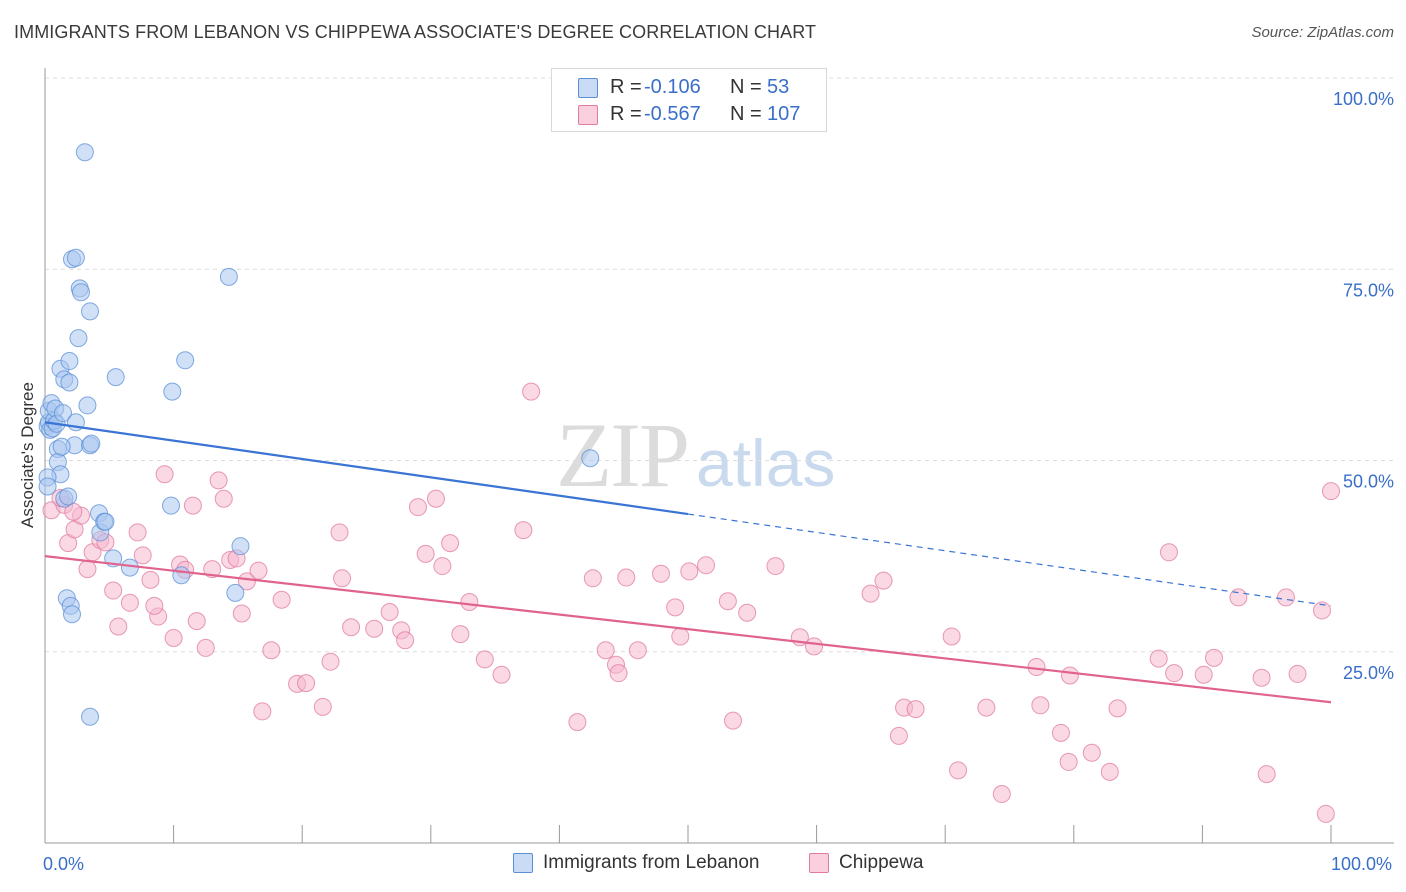 The width and height of the screenshot is (1406, 892). I want to click on y-tick-label: 75.0%, so click(1368, 290).